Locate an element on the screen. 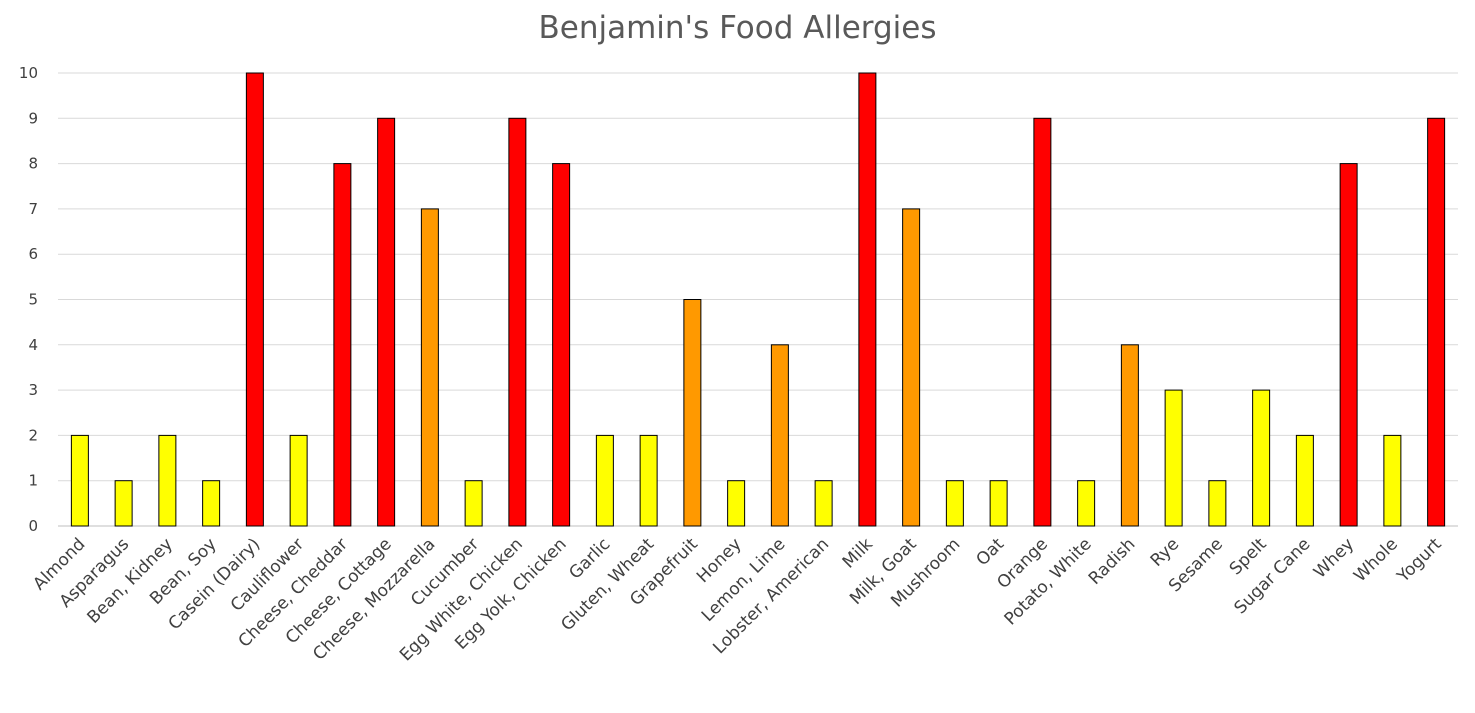 Image resolution: width=1475 pixels, height=713 pixels. y-tick-label: 7 is located at coordinates (33, 209).